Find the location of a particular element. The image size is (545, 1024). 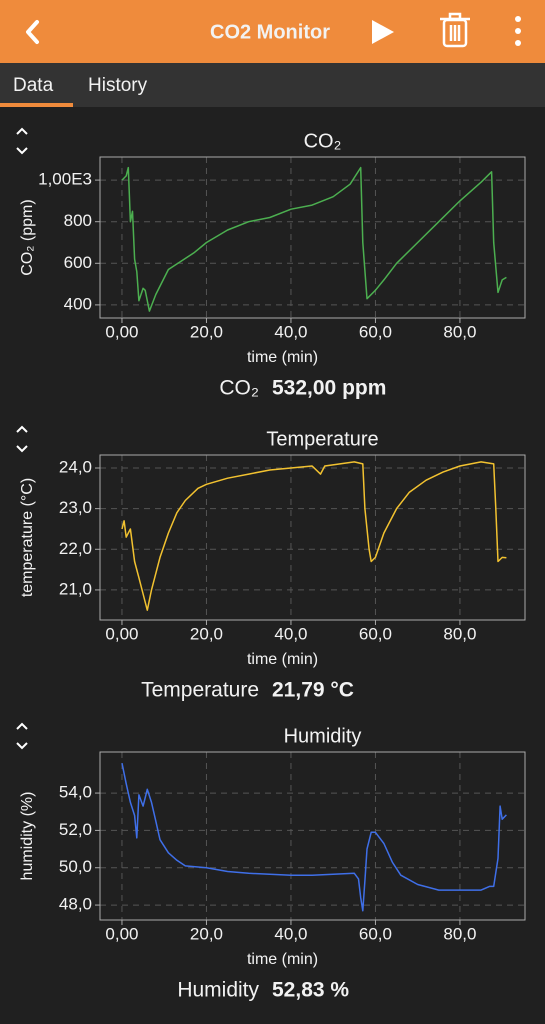

menu-button is located at coordinates (518, 31).